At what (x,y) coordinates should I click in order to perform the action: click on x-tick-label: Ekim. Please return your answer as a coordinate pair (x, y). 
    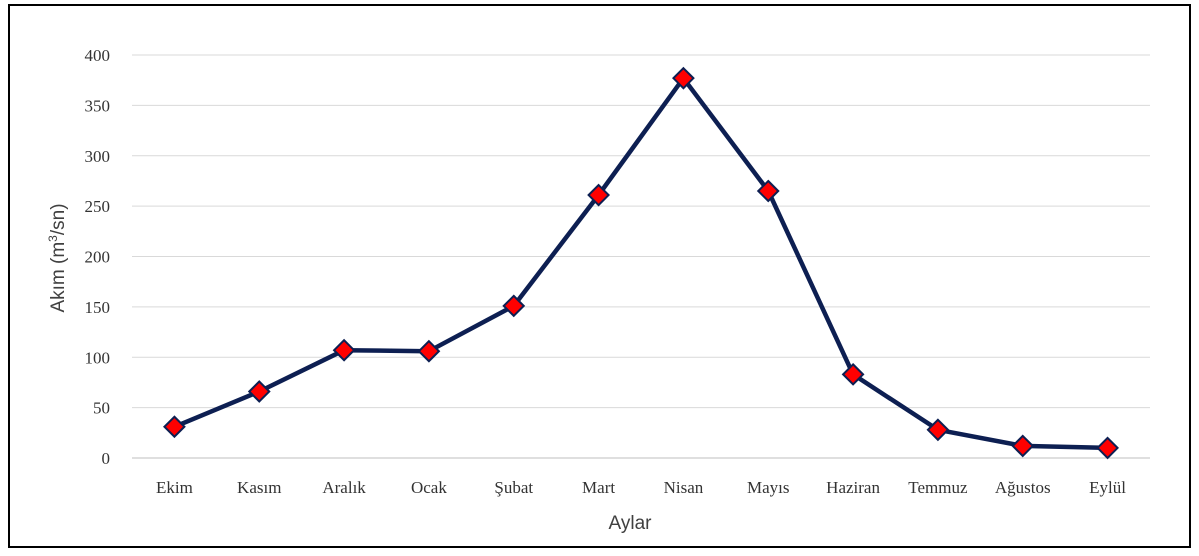
    Looking at the image, I should click on (174, 487).